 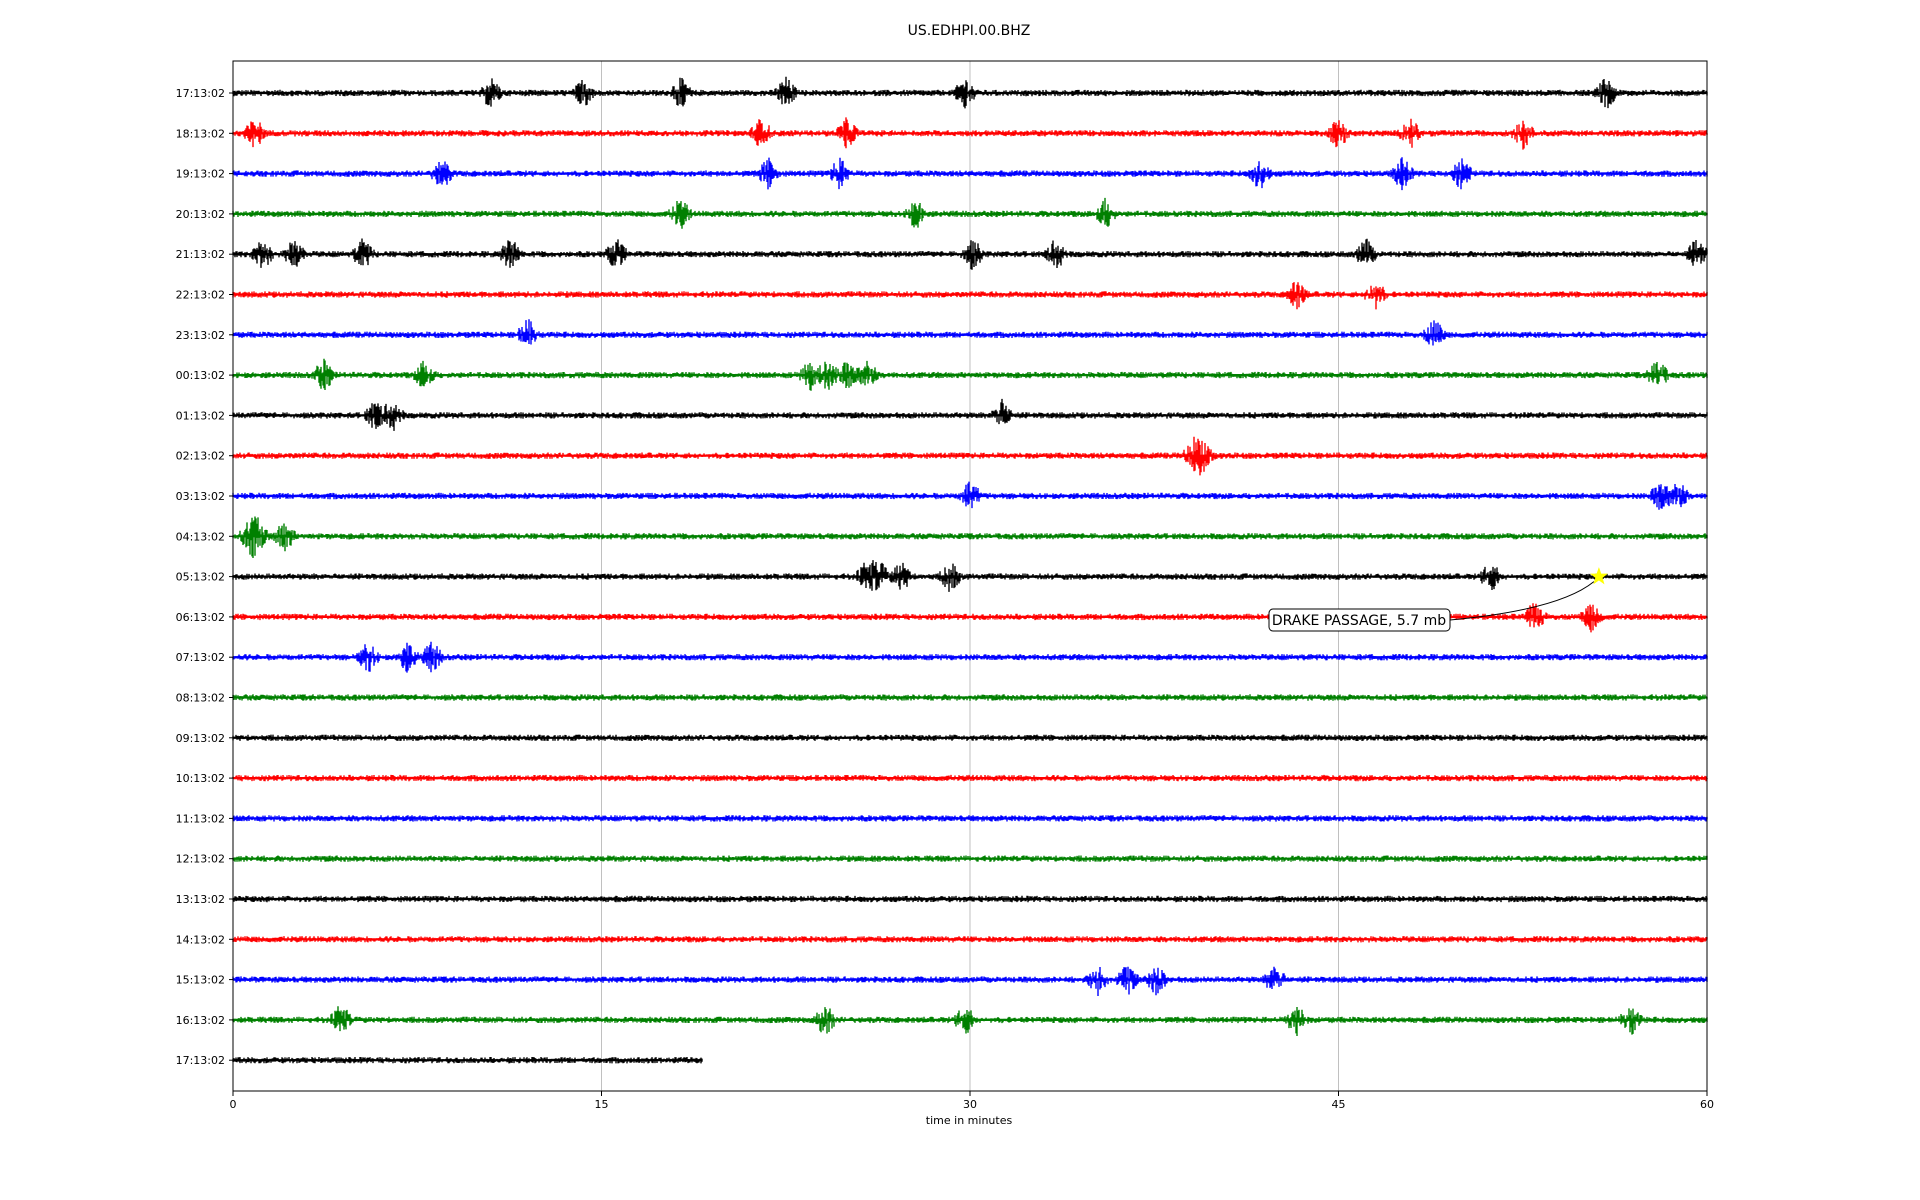 What do you see at coordinates (1707, 1104) in the screenshot?
I see `x-tick-label: 60` at bounding box center [1707, 1104].